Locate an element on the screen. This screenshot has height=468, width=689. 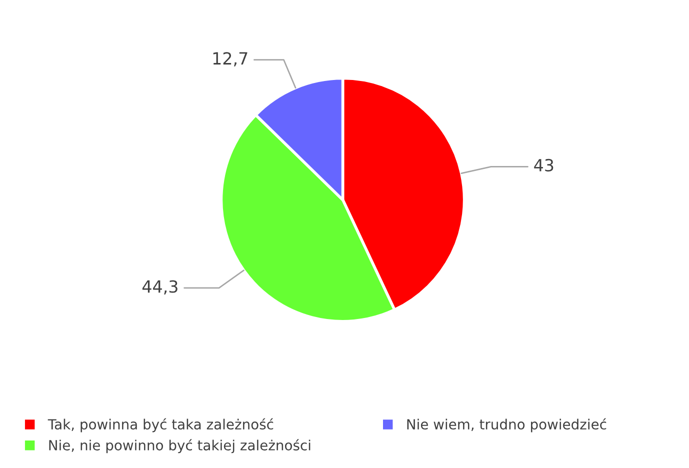
data-label: 44,3 is located at coordinates (160, 287).